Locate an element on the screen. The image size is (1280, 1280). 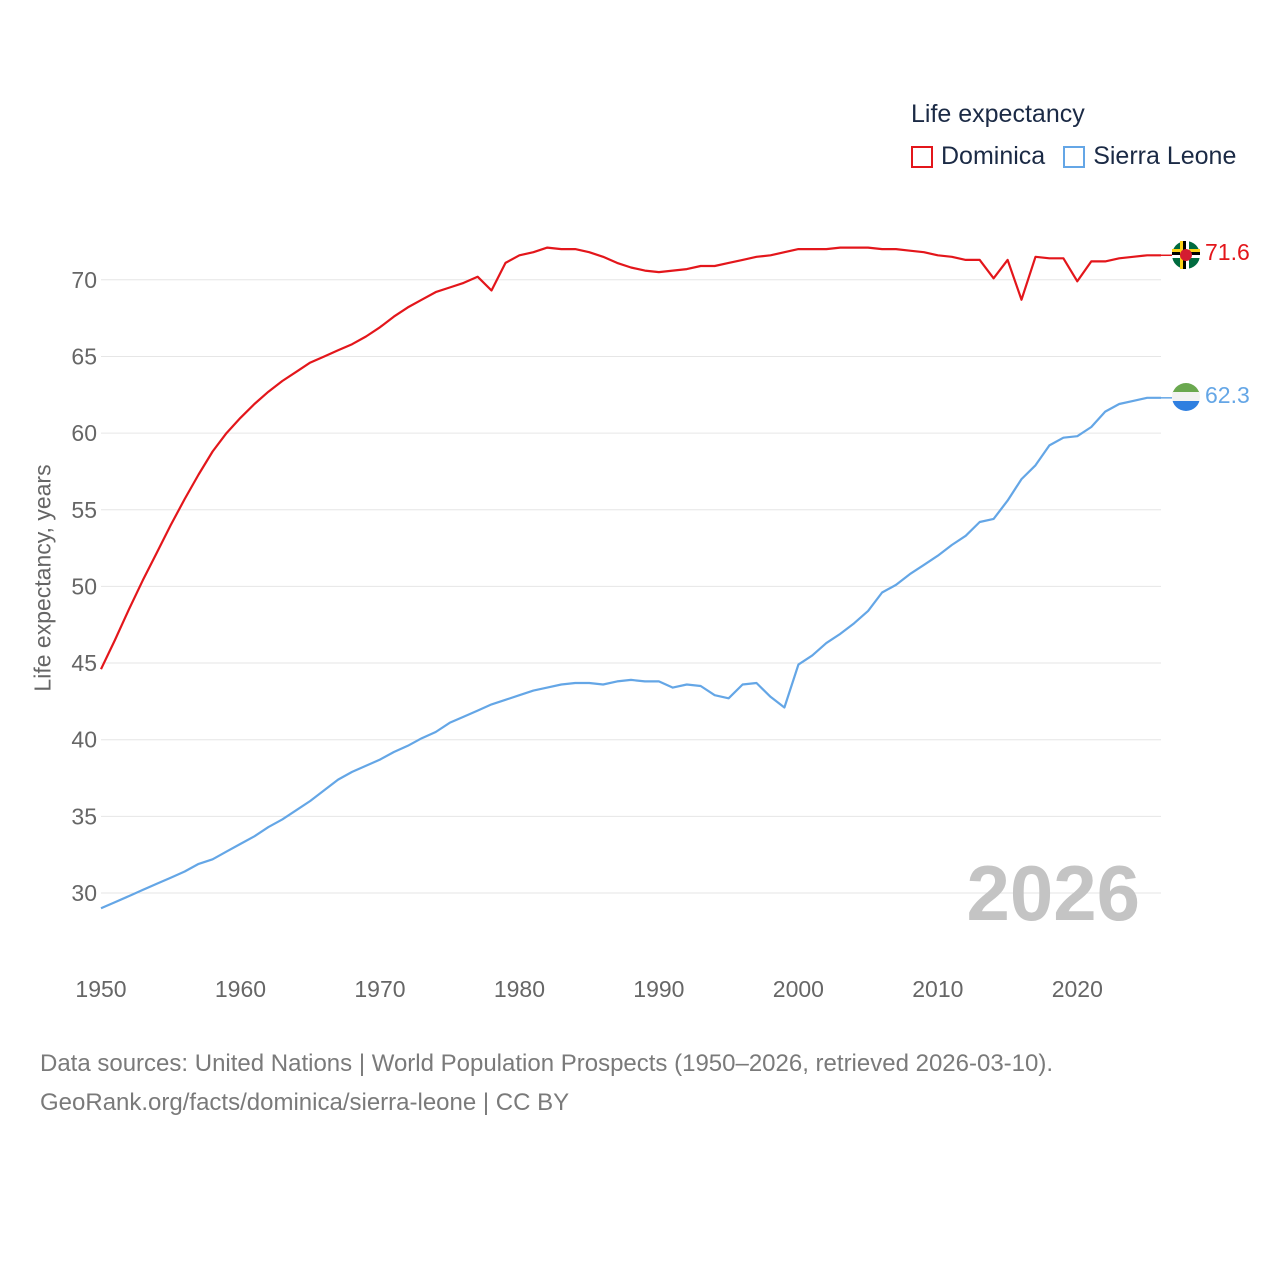
sierra-leone-end-label: 62.3 is located at coordinates (1227, 395).